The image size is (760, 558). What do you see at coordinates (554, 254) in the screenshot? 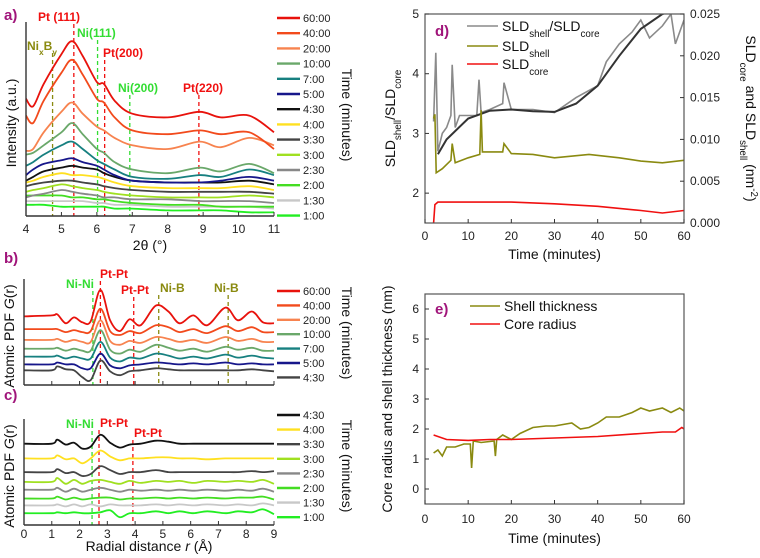
I see `x-axis-label: Time (minutes)` at bounding box center [554, 254].